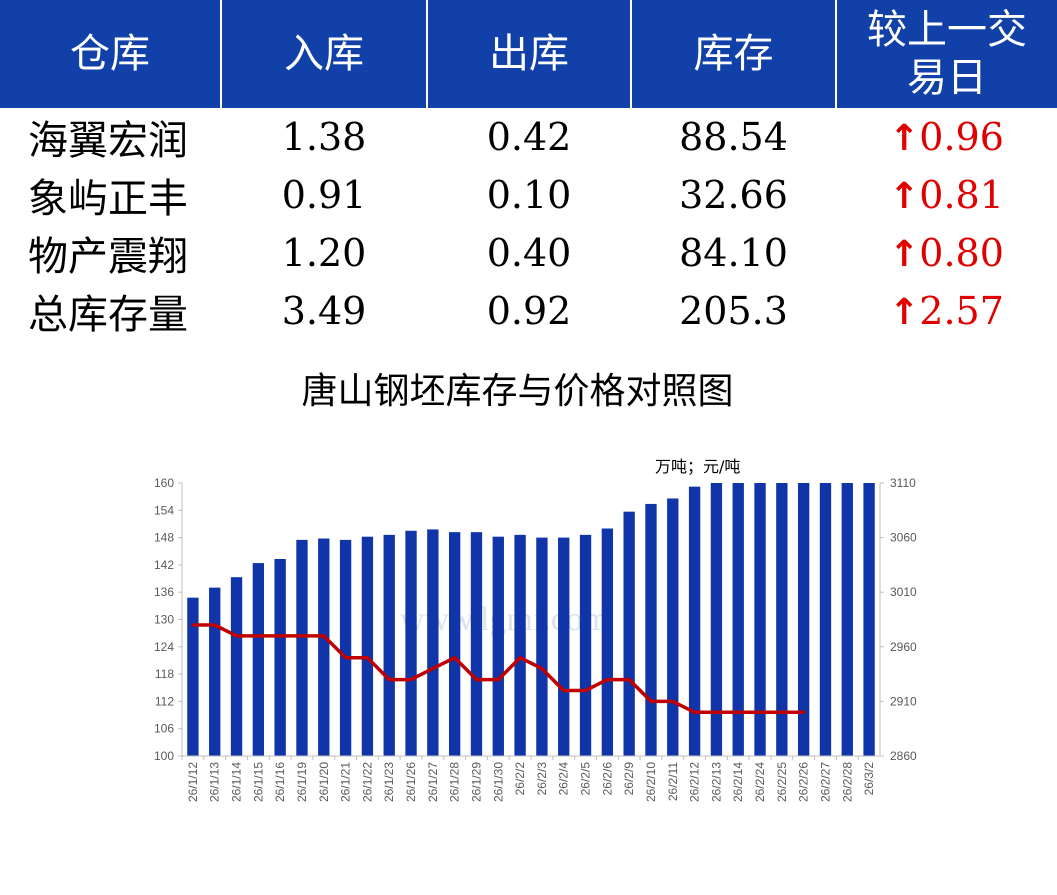  Describe the element at coordinates (324, 195) in the screenshot. I see `inbound-value: 0.91` at that location.